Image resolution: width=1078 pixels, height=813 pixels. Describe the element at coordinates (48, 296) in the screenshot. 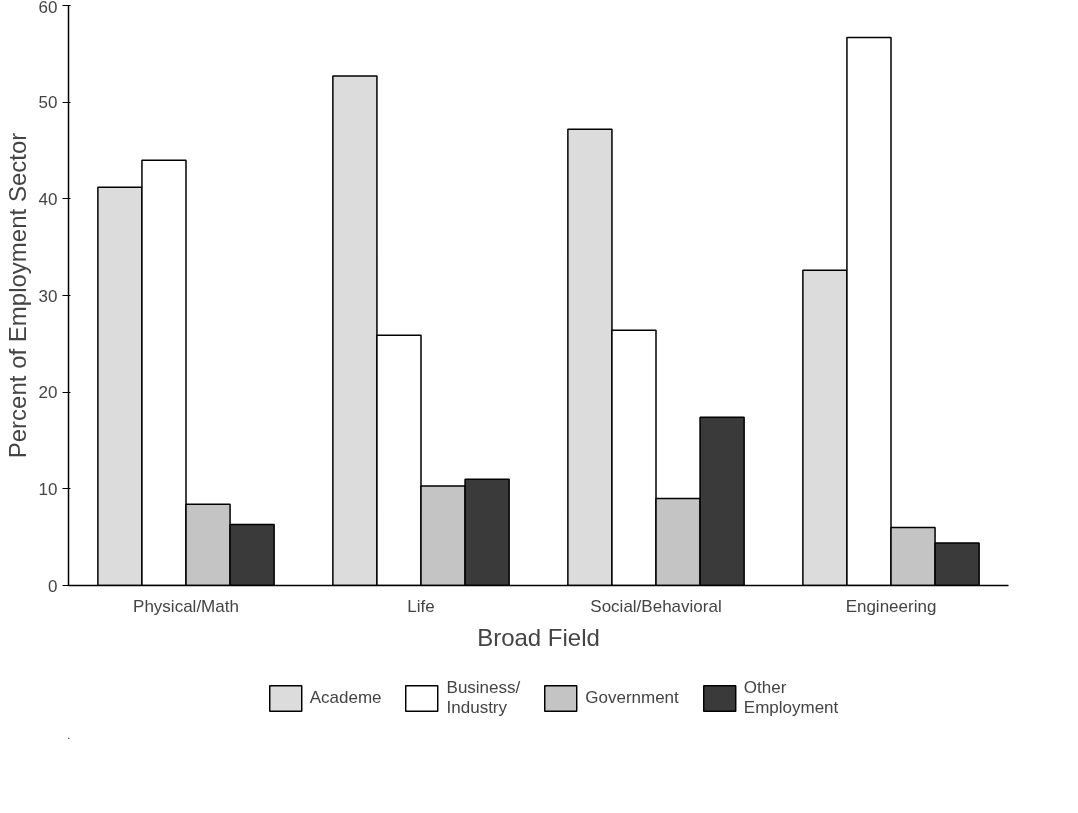

I see `y-tick-label: 30` at that location.